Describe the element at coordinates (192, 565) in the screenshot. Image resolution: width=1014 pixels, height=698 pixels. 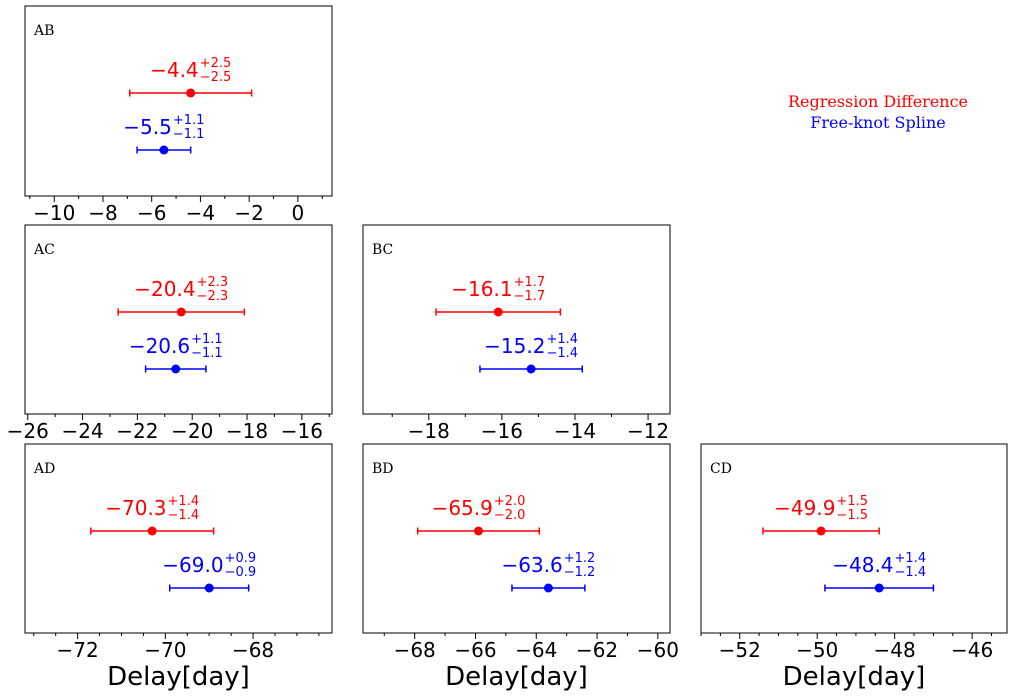
I see `value-label: −69.0` at that location.